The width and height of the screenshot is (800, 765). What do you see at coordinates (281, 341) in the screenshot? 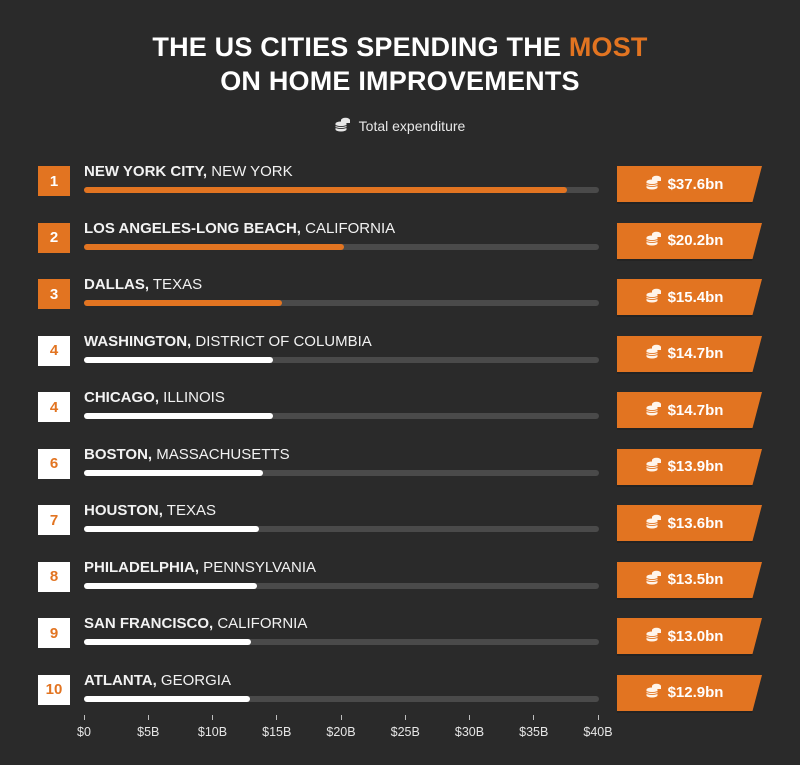
I see `state-name: DISTRICT OF COLUMBIA` at bounding box center [281, 341].